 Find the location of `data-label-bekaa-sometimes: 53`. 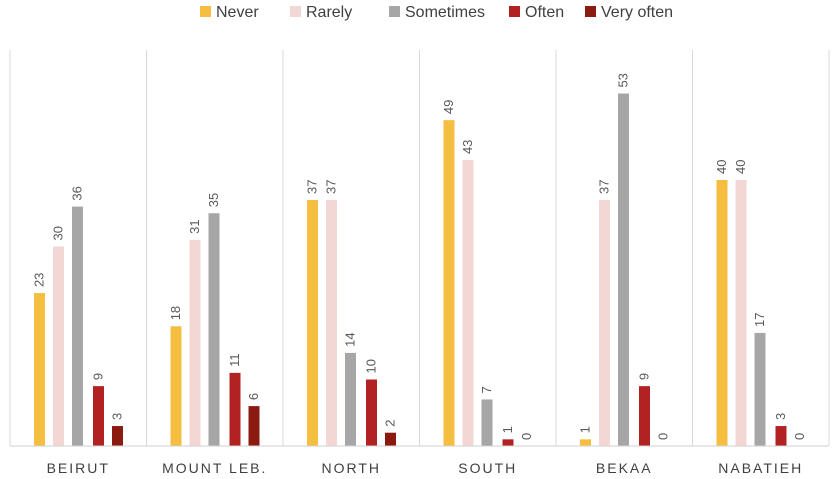

data-label-bekaa-sometimes: 53 is located at coordinates (623, 80).